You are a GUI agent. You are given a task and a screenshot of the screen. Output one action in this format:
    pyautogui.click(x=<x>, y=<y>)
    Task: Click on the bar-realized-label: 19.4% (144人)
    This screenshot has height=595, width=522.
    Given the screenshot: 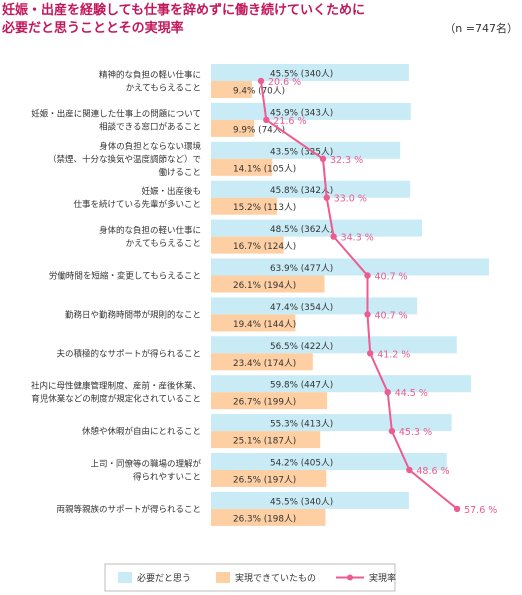 What is the action you would take?
    pyautogui.click(x=264, y=324)
    